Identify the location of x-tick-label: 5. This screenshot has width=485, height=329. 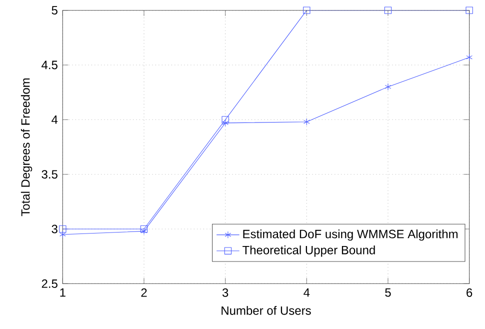
(388, 292).